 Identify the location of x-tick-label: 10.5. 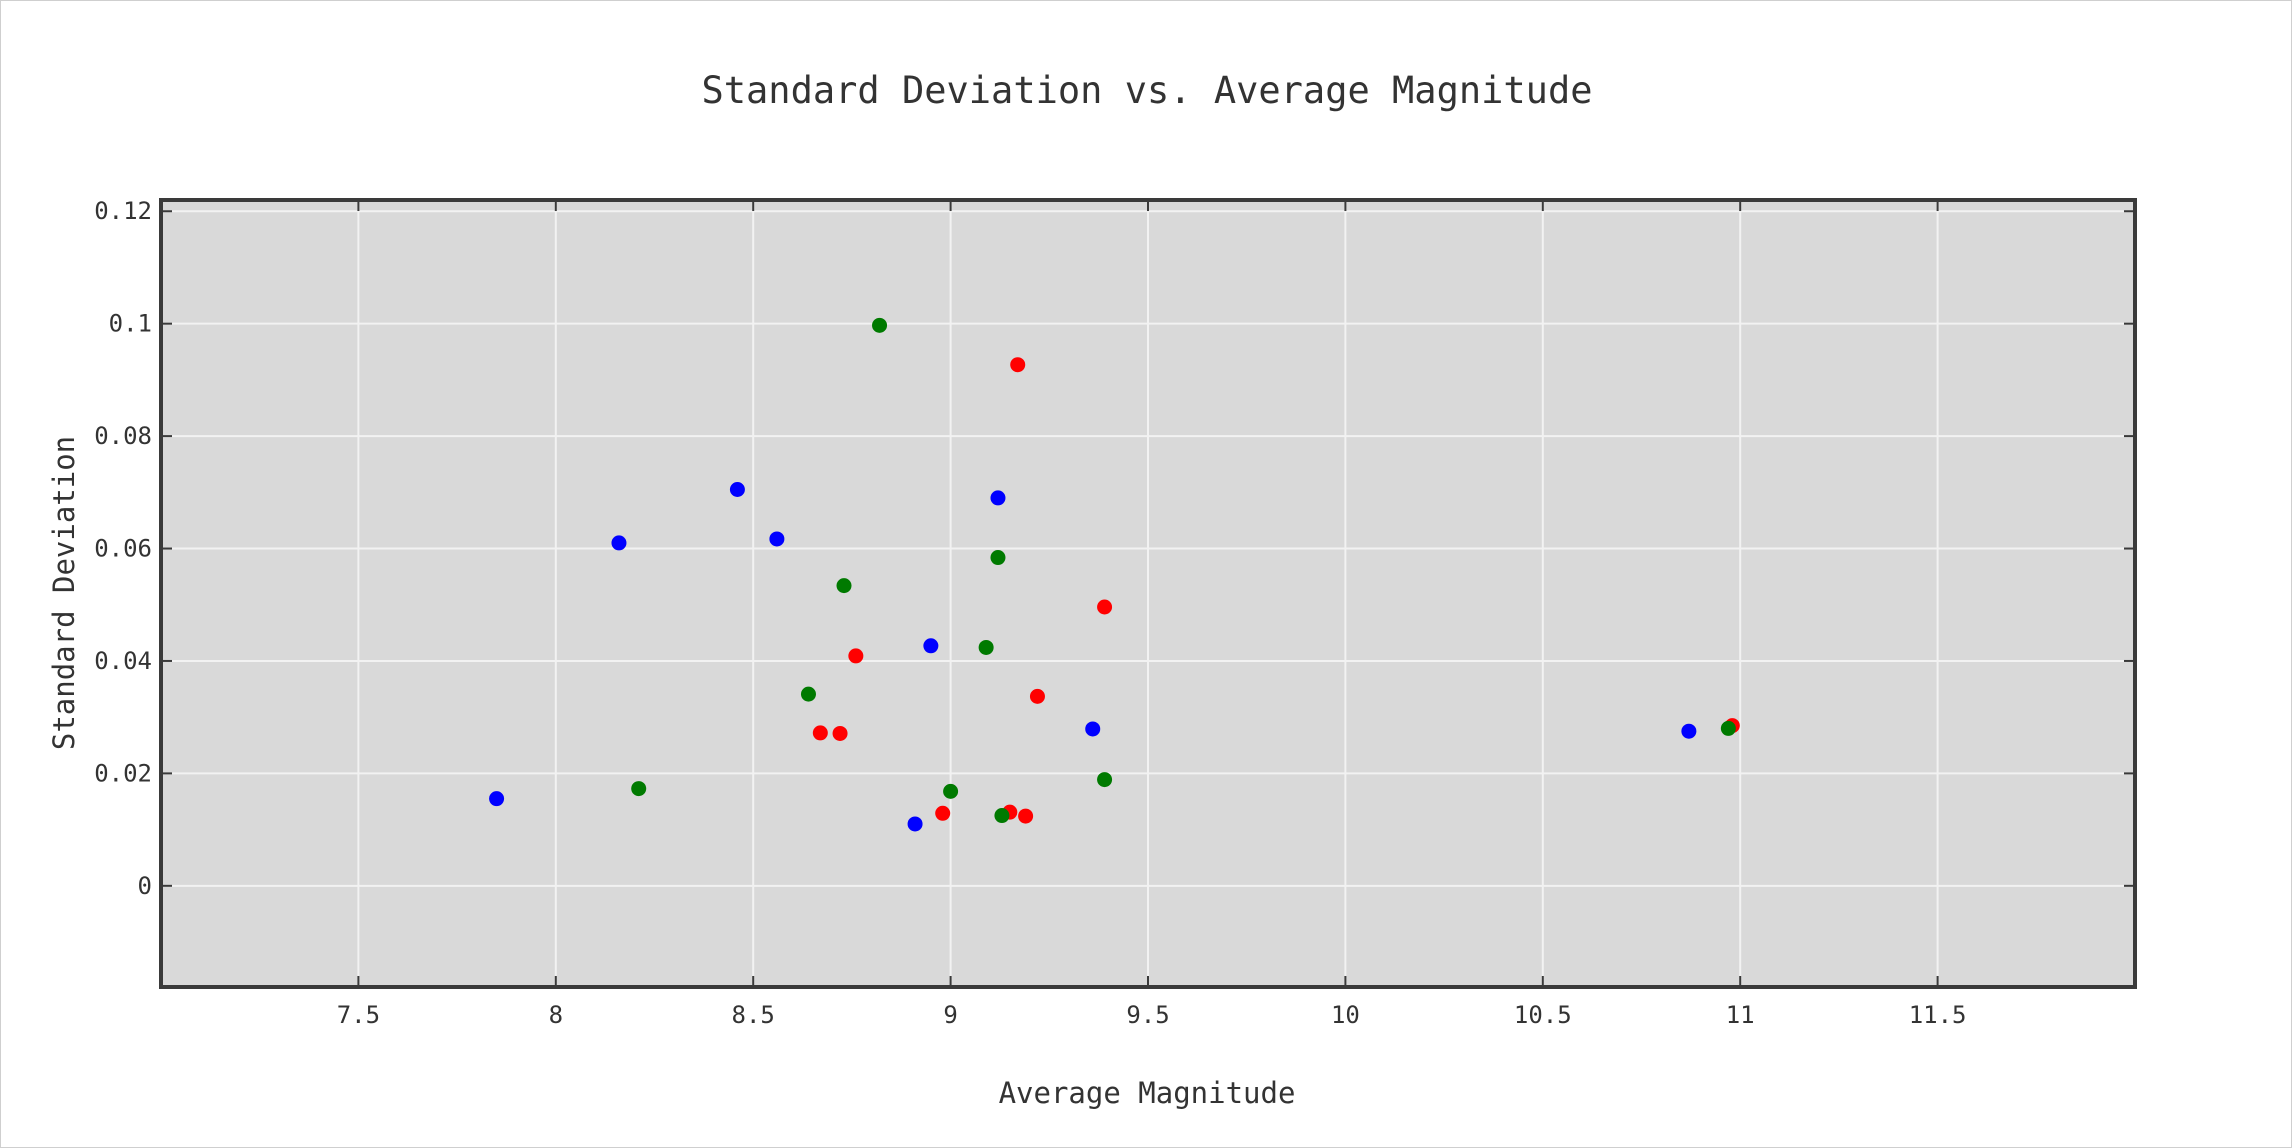
(1543, 1015).